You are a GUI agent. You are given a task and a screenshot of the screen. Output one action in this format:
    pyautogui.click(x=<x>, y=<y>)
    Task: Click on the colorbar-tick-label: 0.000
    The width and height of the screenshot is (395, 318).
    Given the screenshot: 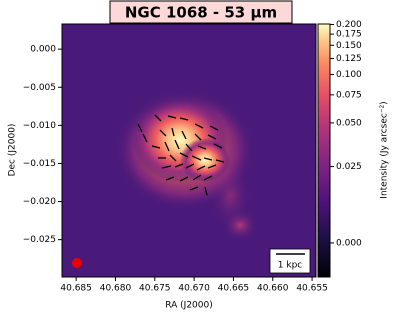 What is the action you would take?
    pyautogui.click(x=349, y=243)
    